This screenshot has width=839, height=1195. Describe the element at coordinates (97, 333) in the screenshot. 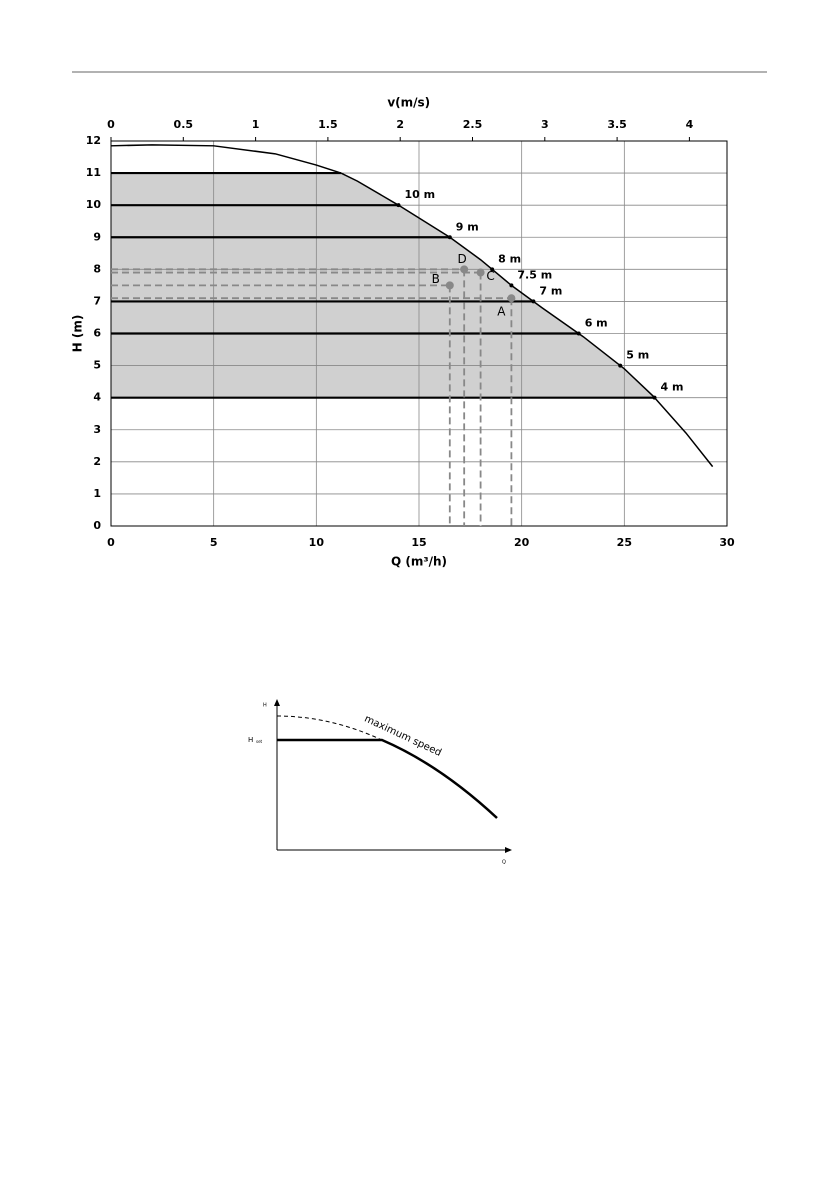

I see `y-tick-label: 6` at that location.